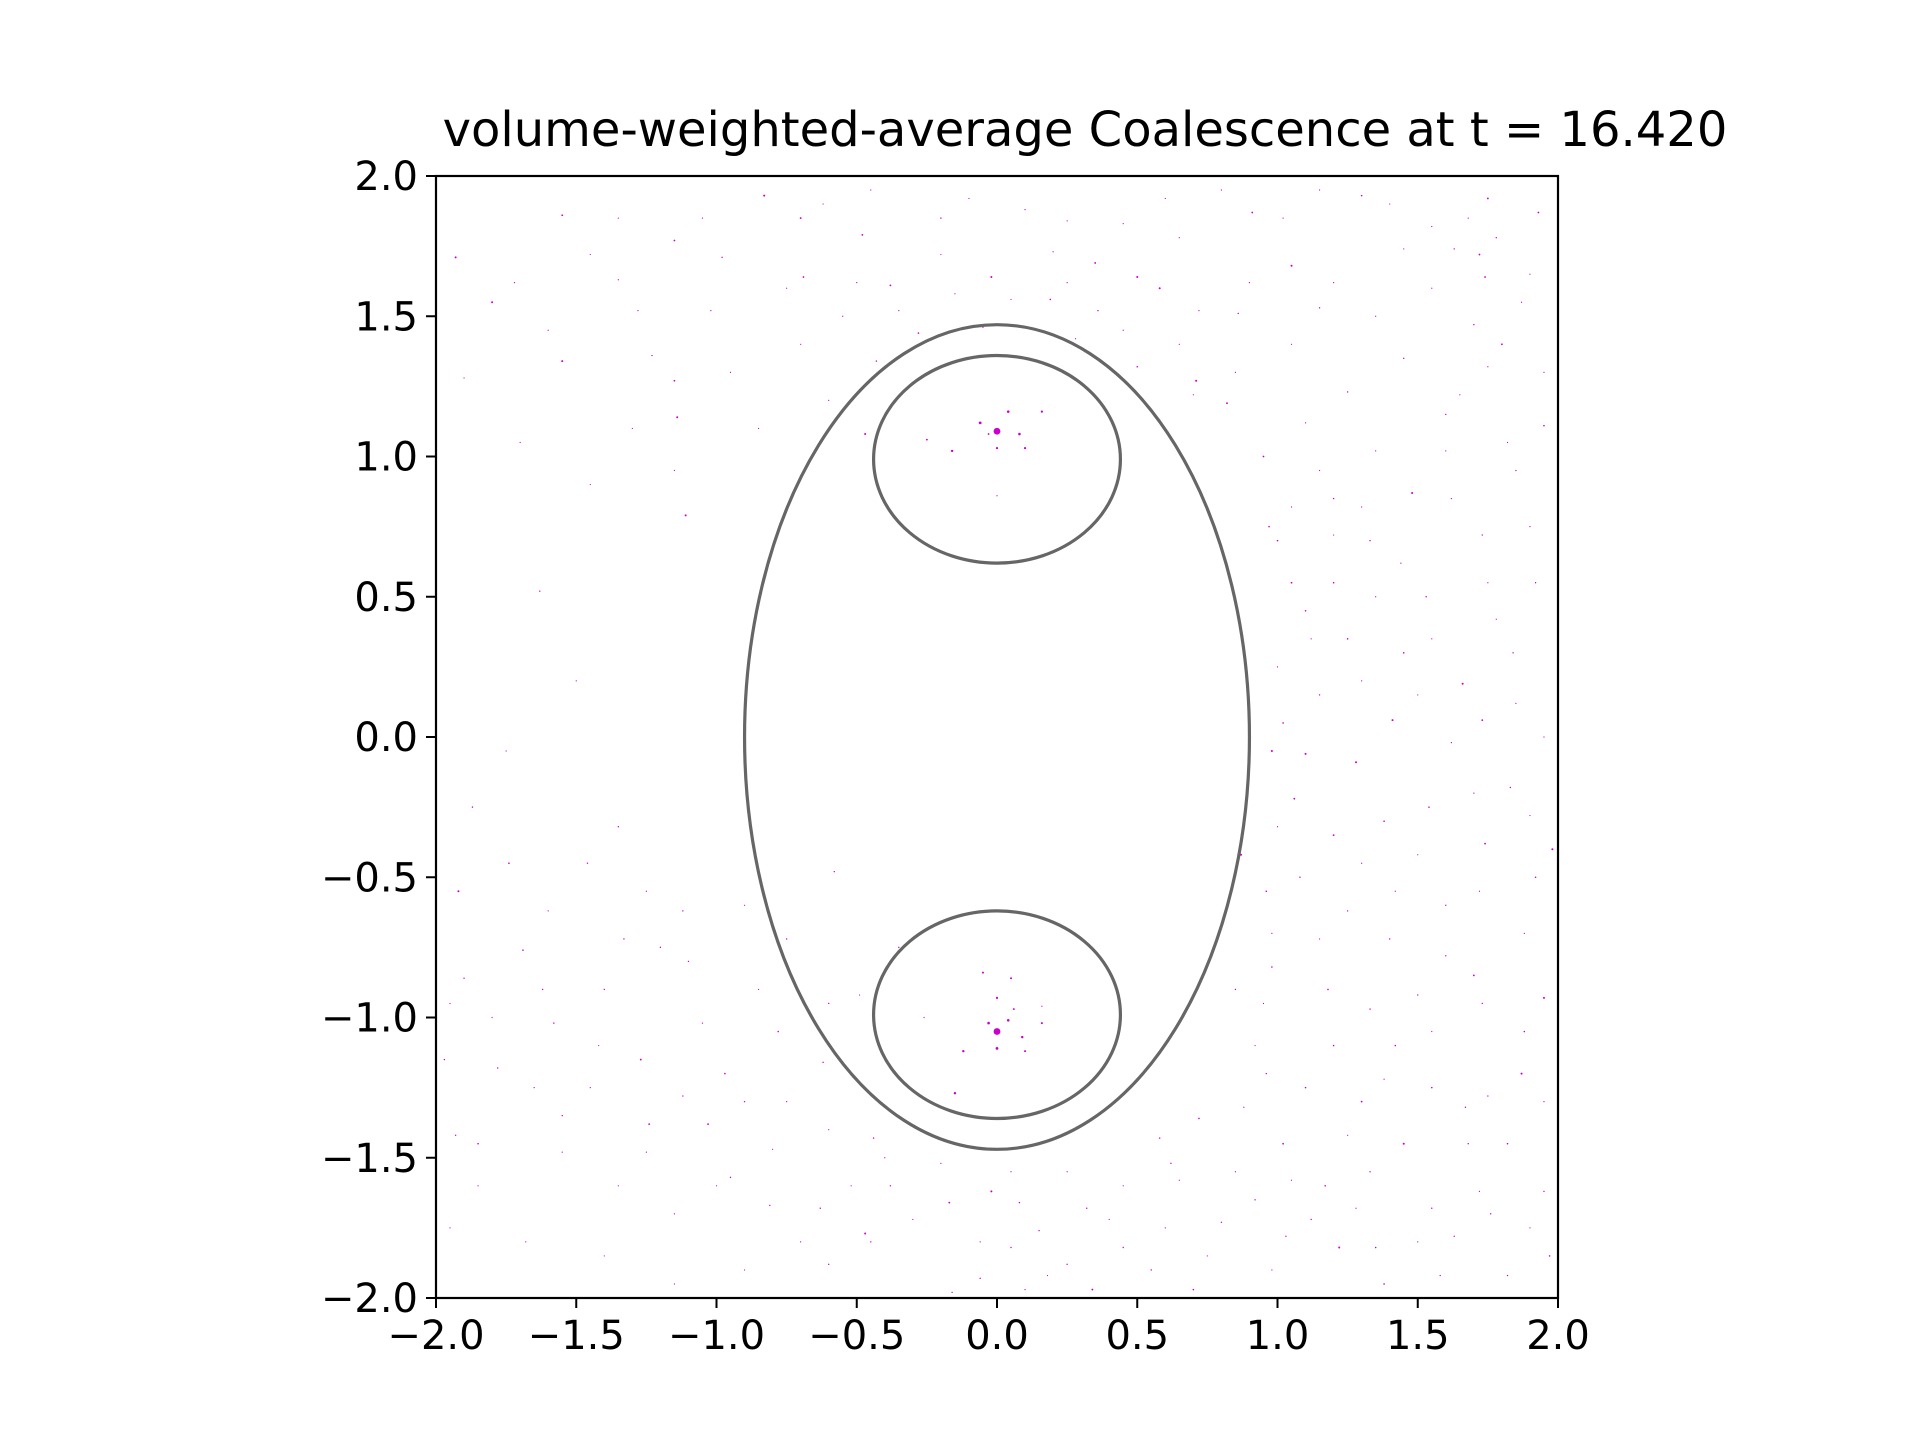  What do you see at coordinates (386, 738) in the screenshot?
I see `y-tick-label: 0.0` at bounding box center [386, 738].